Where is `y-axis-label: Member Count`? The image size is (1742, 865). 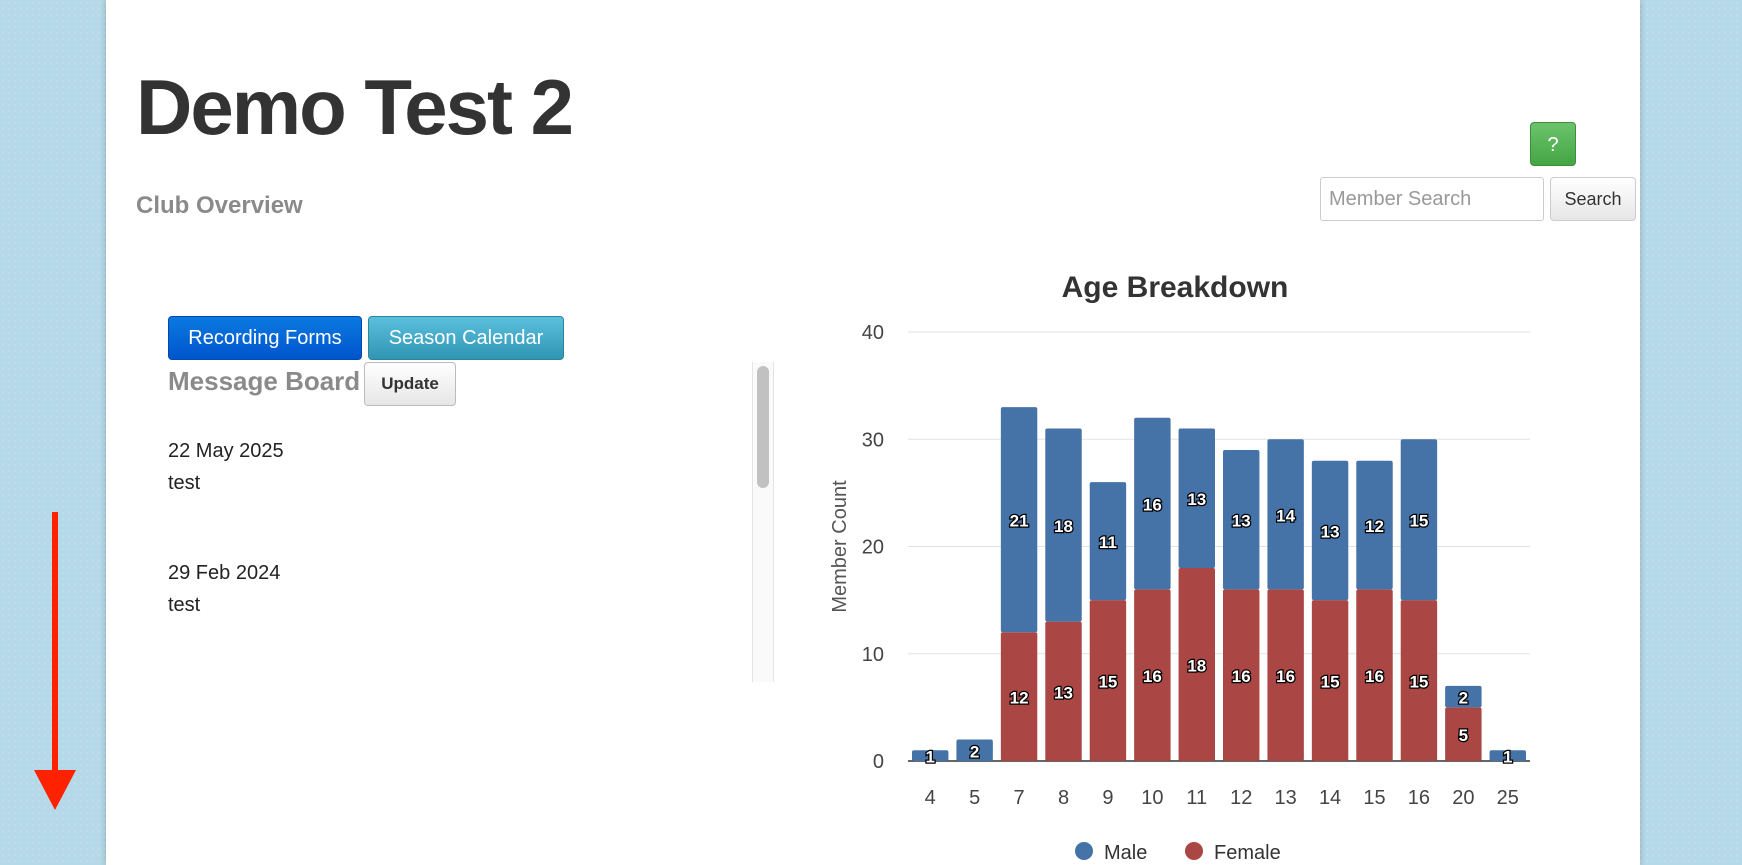
y-axis-label: Member Count is located at coordinates (840, 546).